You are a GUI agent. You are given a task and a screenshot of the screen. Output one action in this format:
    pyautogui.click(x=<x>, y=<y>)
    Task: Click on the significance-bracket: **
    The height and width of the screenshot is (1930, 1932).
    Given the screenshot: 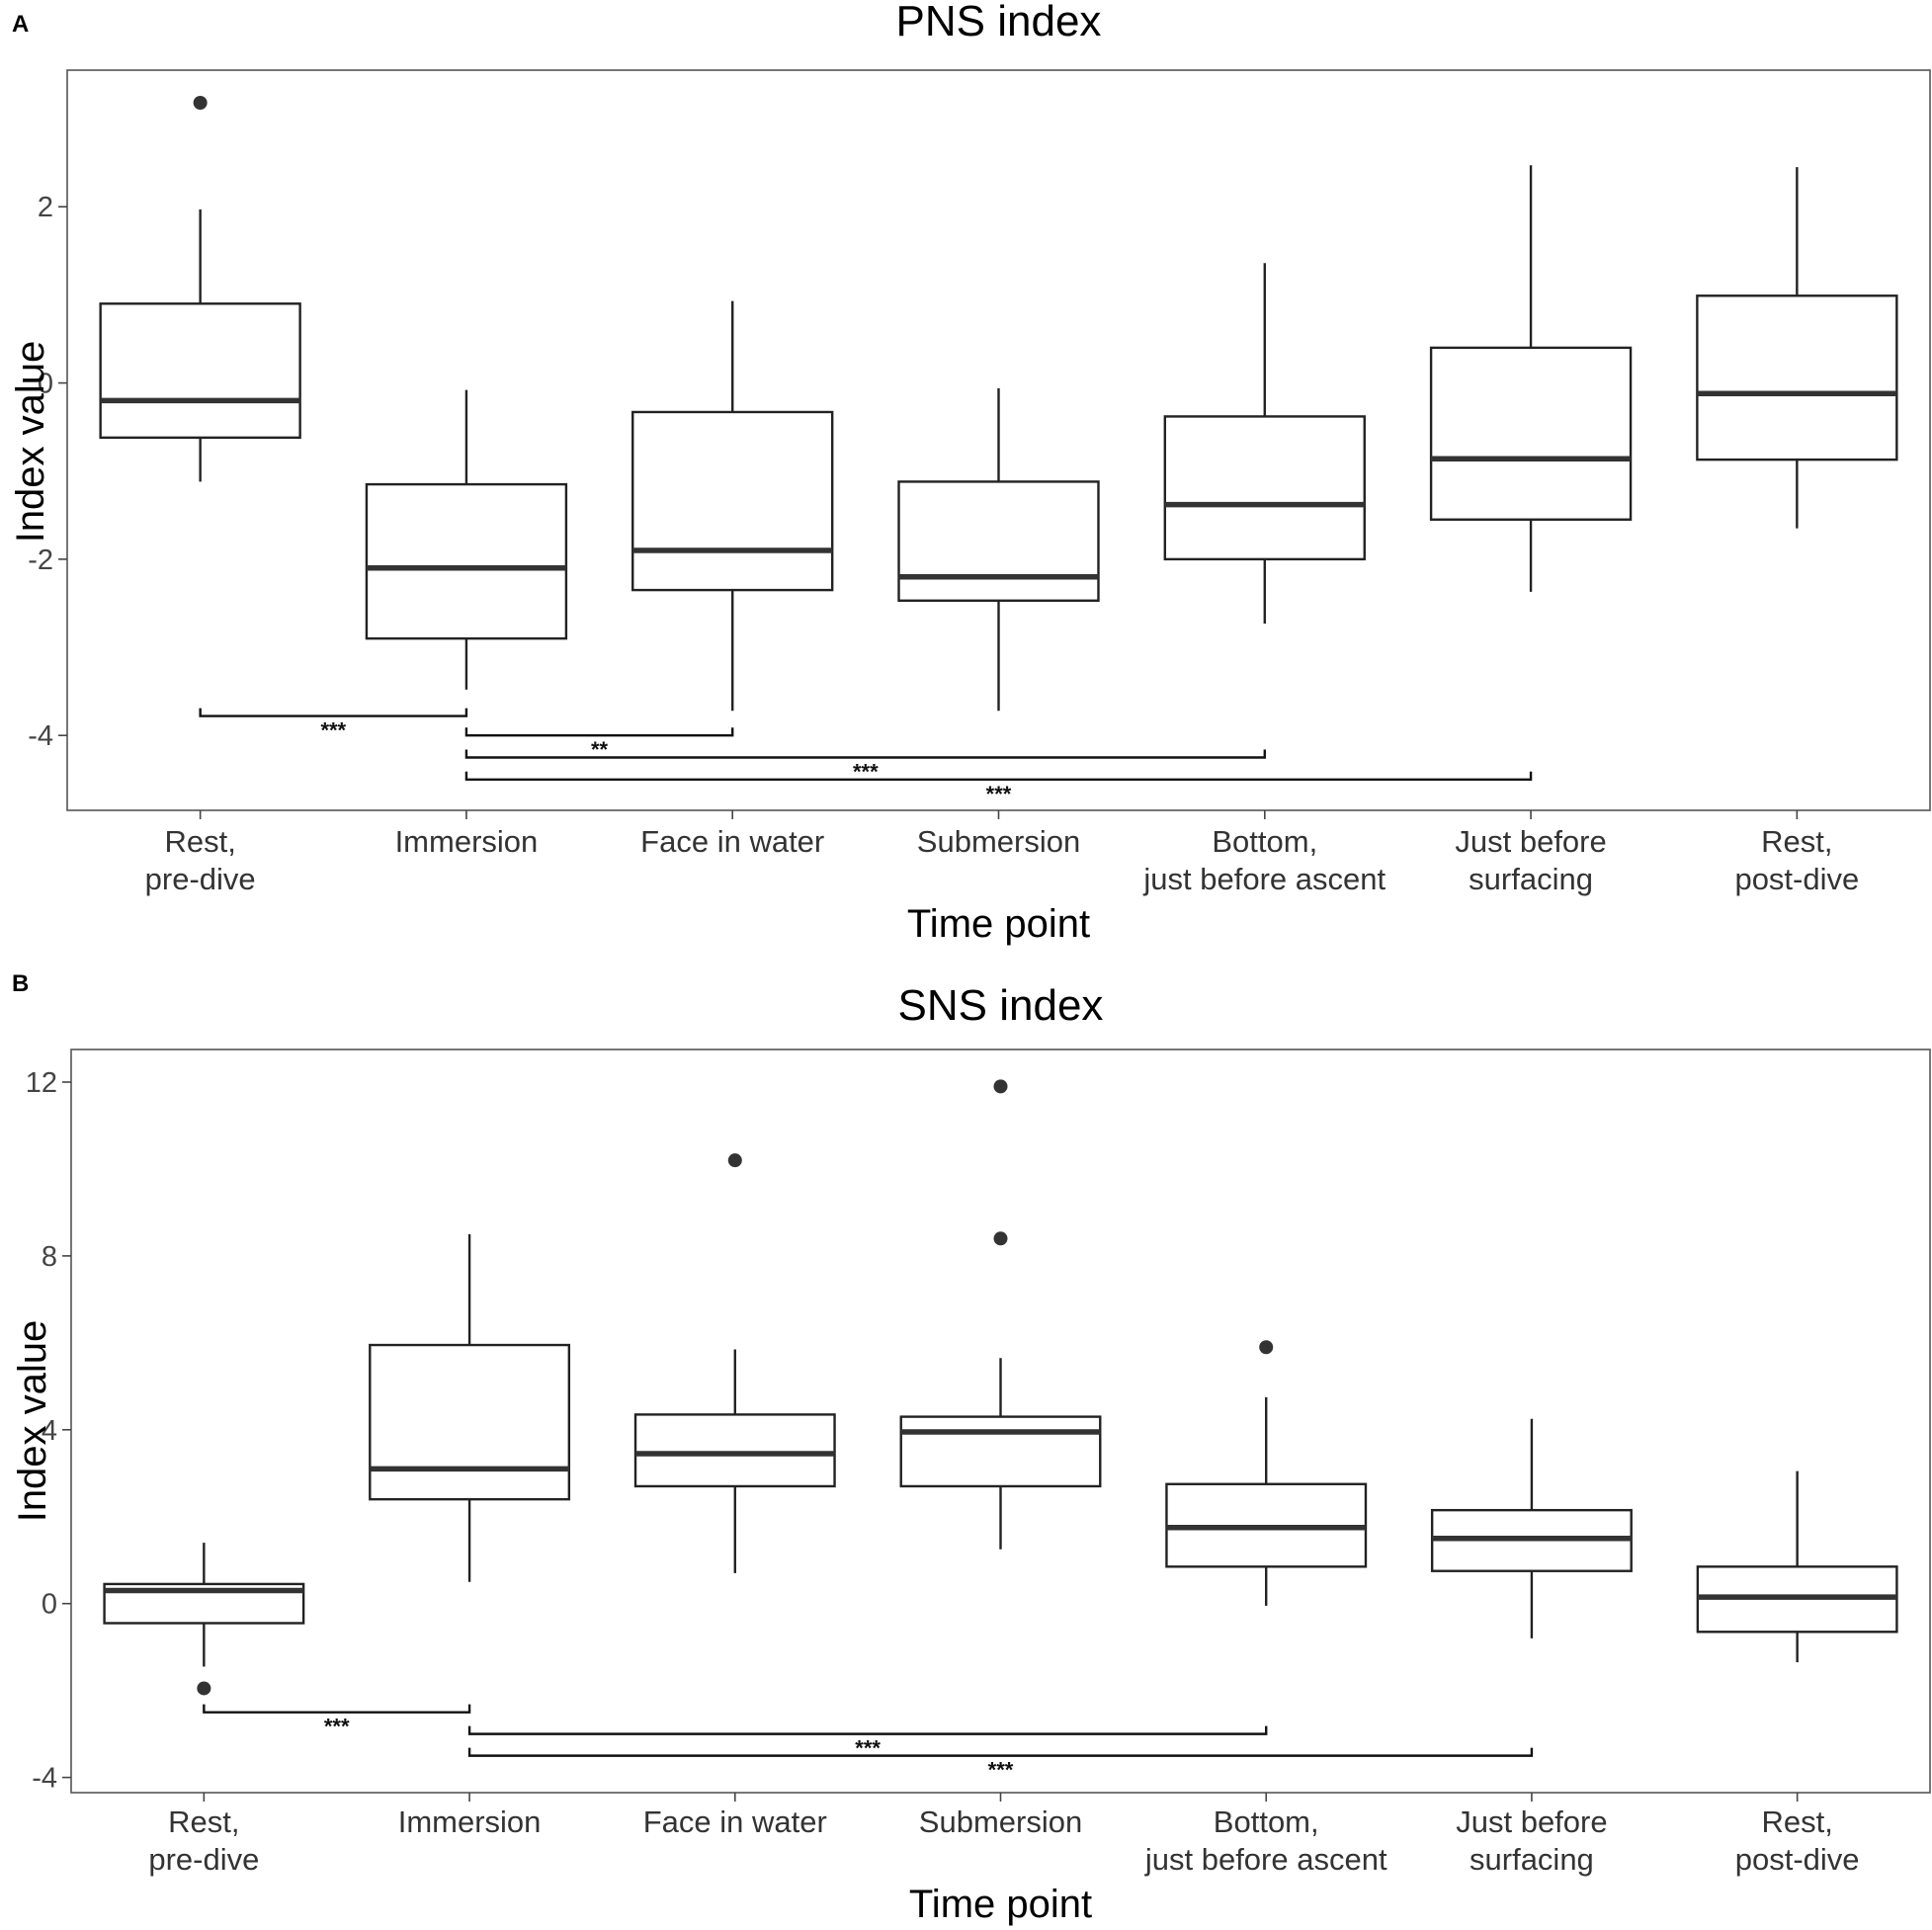 What is the action you would take?
    pyautogui.click(x=599, y=744)
    